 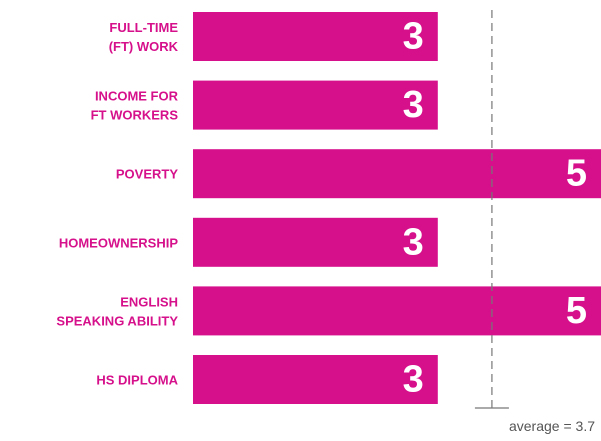 I want to click on average-label: average = 3.7, so click(x=552, y=426).